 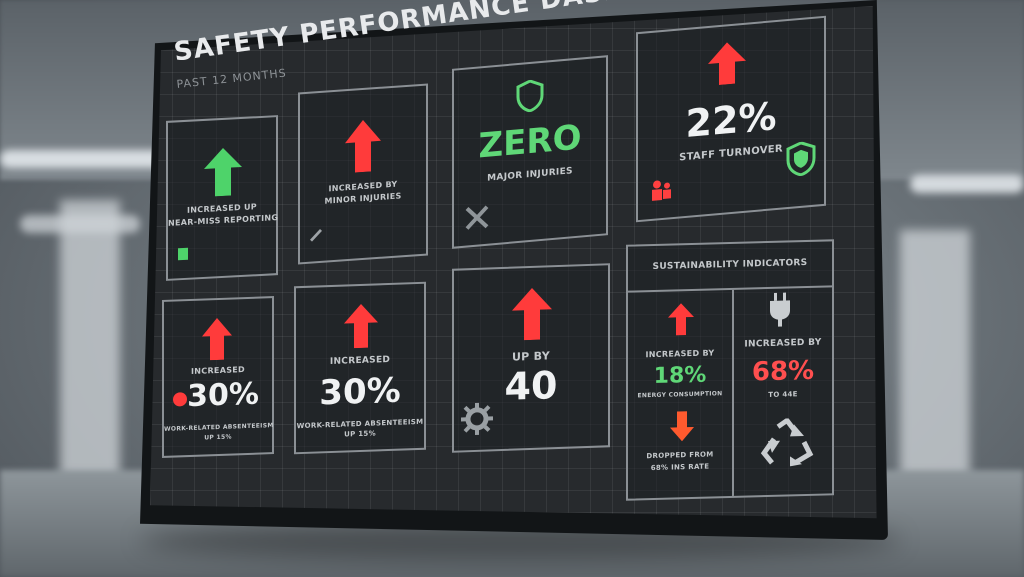 I want to click on sustain-left-down-line1: DROPPED FROM, so click(x=680, y=455).